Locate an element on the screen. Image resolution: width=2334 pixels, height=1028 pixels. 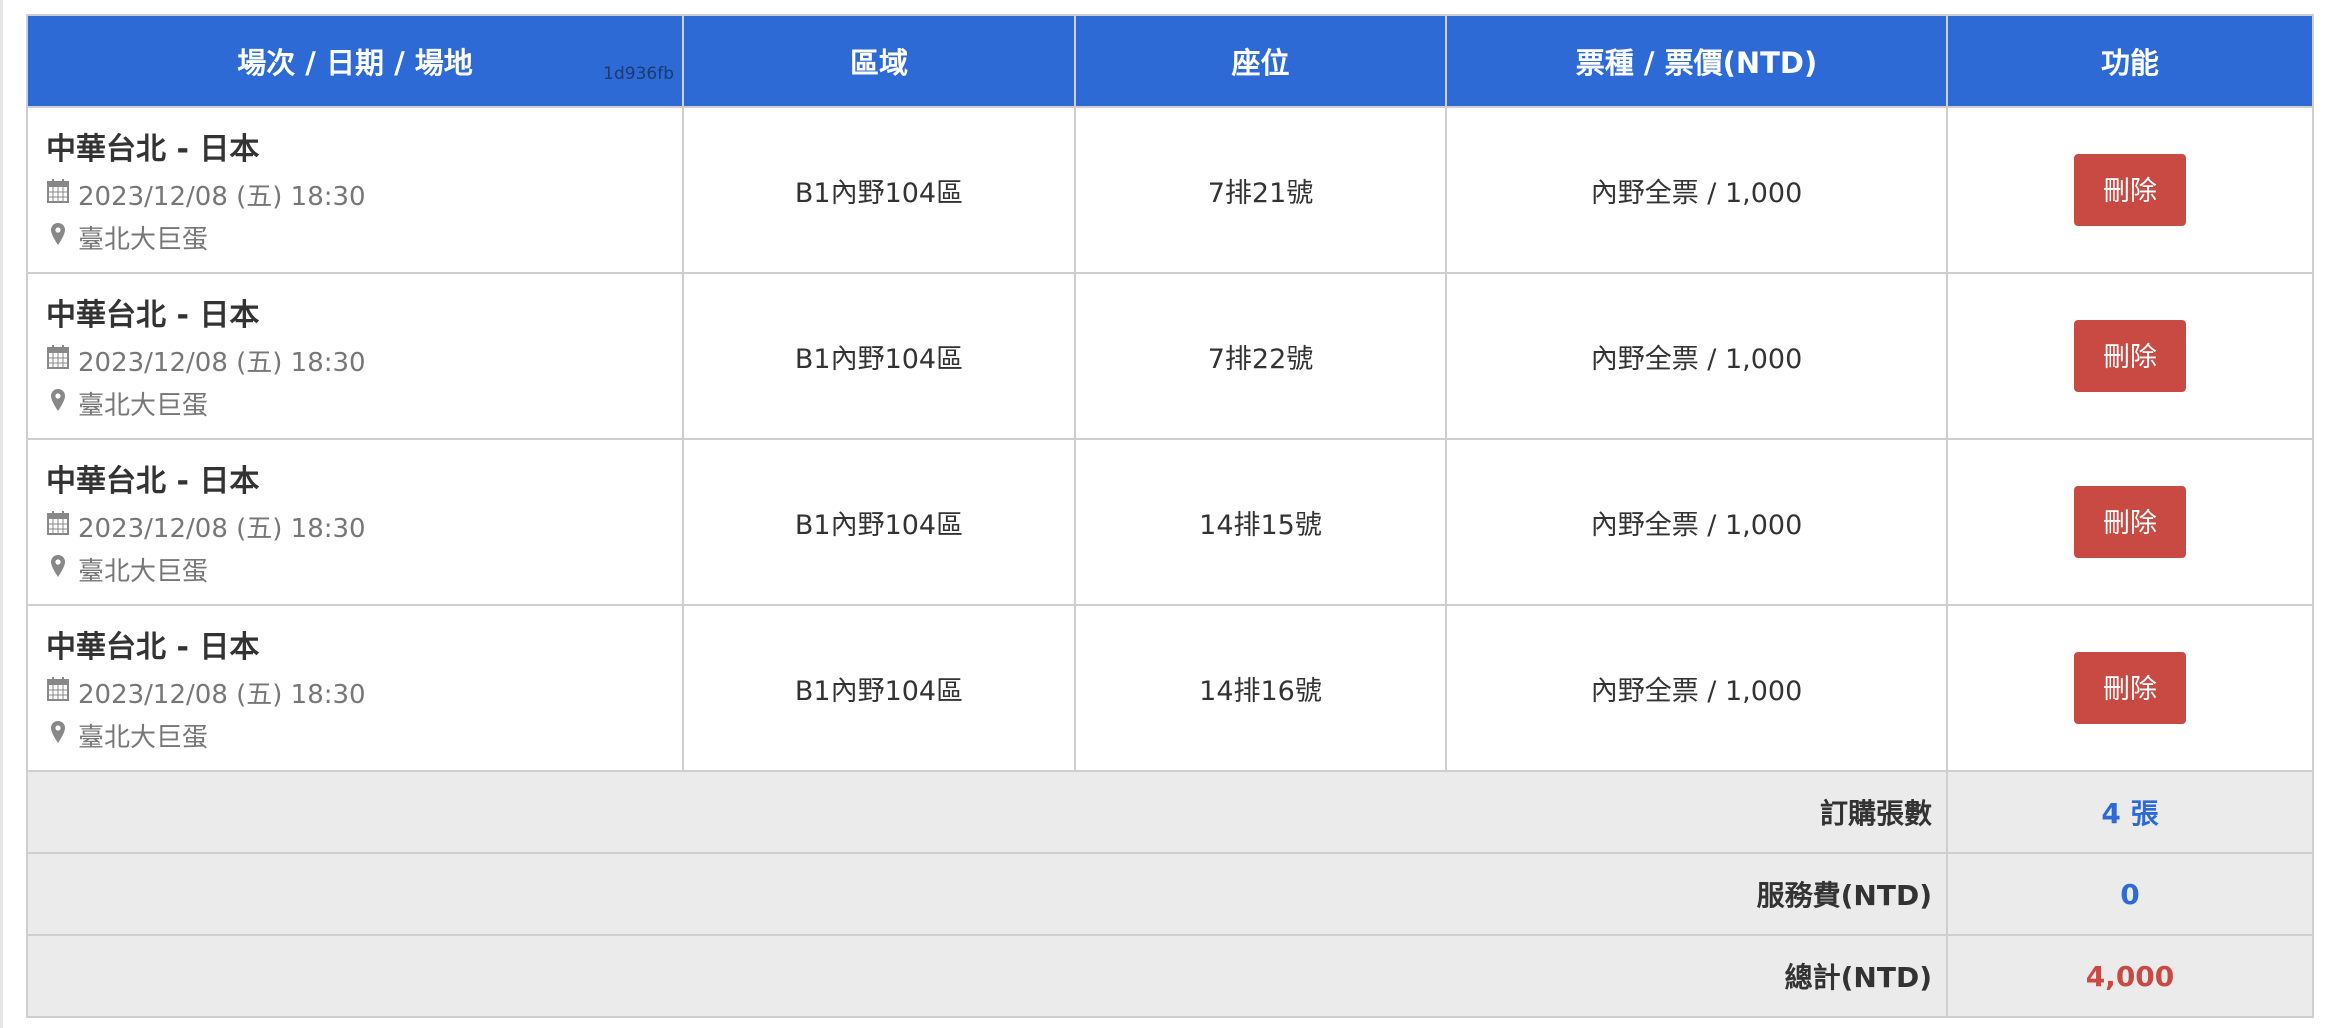
fee-label: 服務費(NTD) is located at coordinates (987, 894).